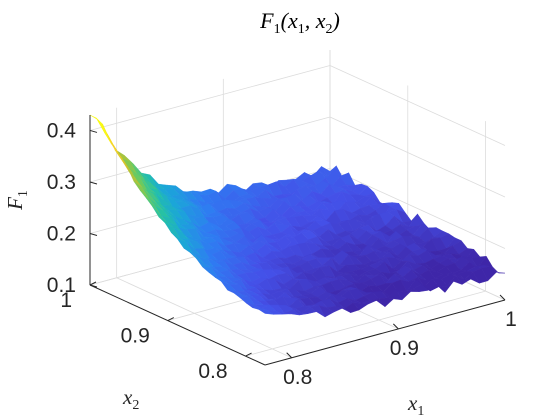 This screenshot has width=560, height=420. I want to click on x1-tick-label: 1, so click(511, 319).